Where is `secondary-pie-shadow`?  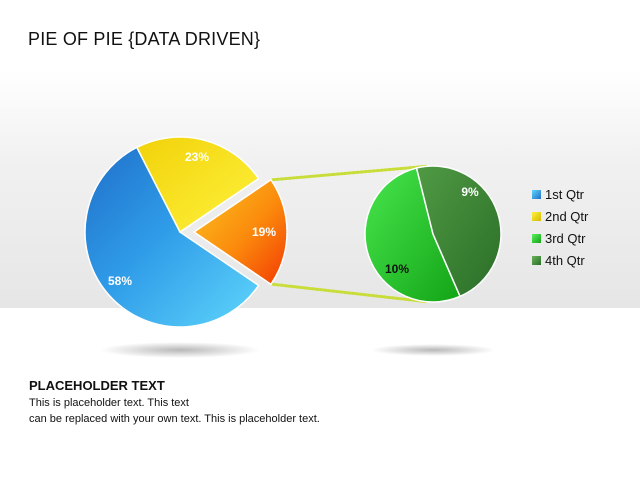
secondary-pie-shadow is located at coordinates (433, 350).